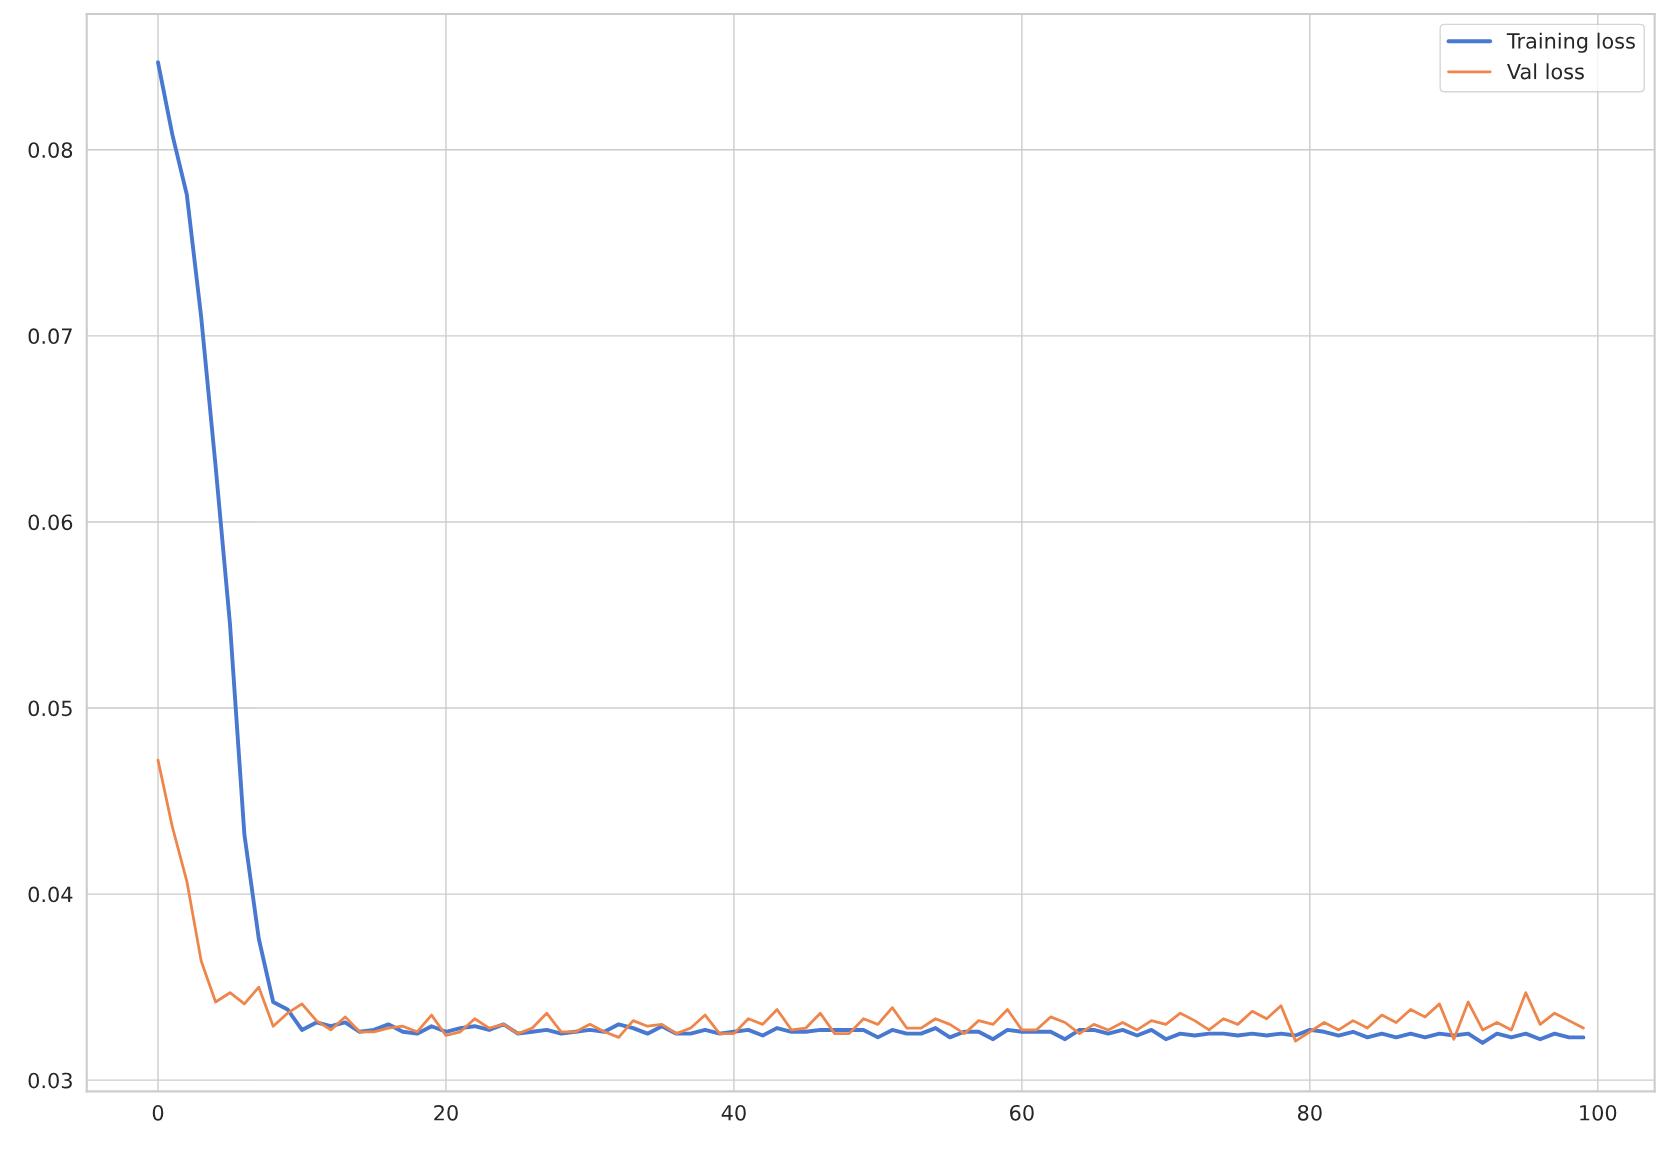 This screenshot has width=1668, height=1161. I want to click on x-tick-label: 40, so click(733, 1112).